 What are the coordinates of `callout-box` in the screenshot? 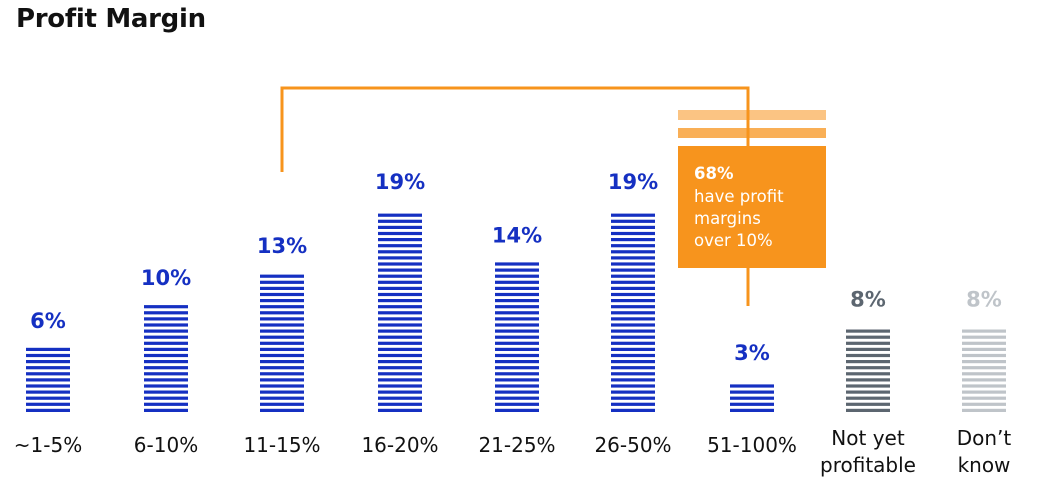 It's located at (752, 207).